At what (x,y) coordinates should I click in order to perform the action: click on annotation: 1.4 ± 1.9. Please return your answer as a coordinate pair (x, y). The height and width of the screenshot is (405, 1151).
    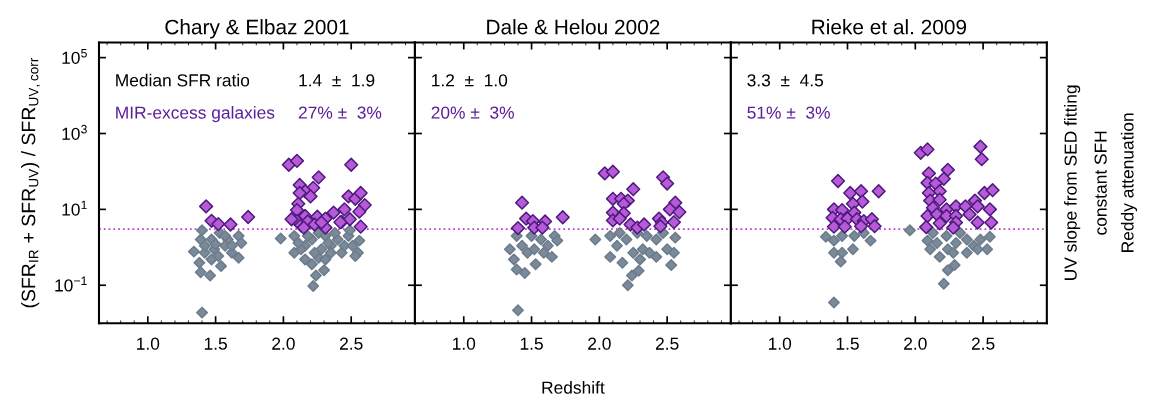
    Looking at the image, I should click on (337, 80).